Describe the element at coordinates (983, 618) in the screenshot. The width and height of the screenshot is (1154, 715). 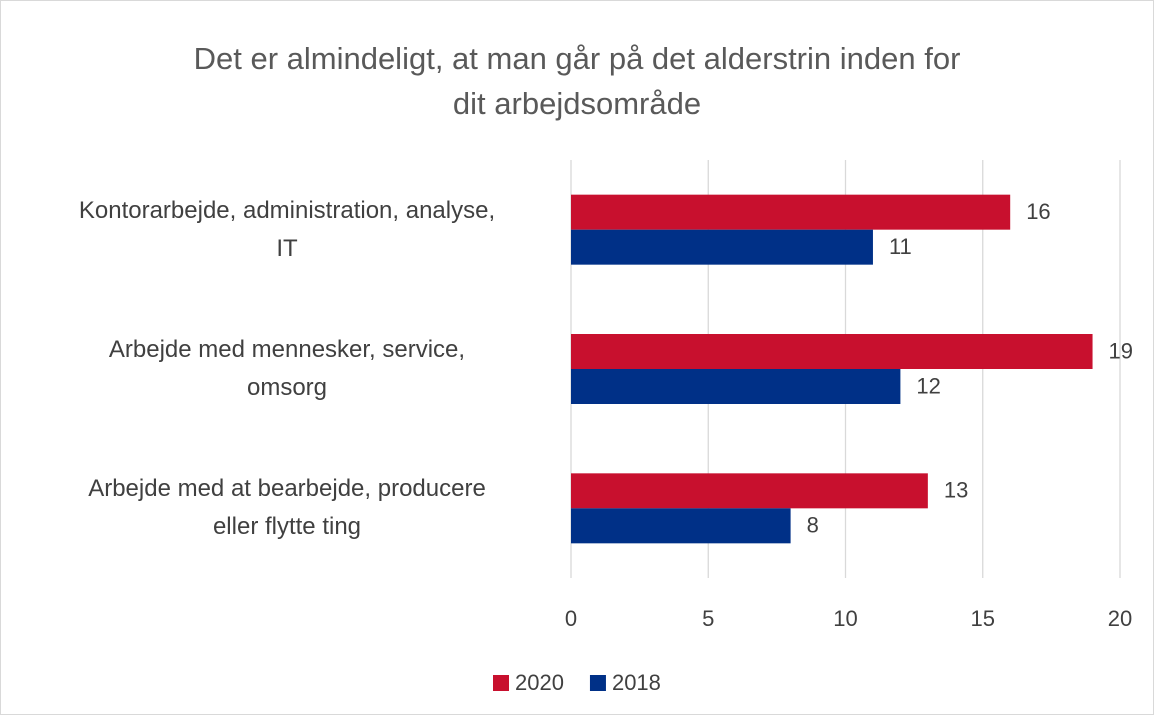
I see `x-tick-label: 15` at that location.